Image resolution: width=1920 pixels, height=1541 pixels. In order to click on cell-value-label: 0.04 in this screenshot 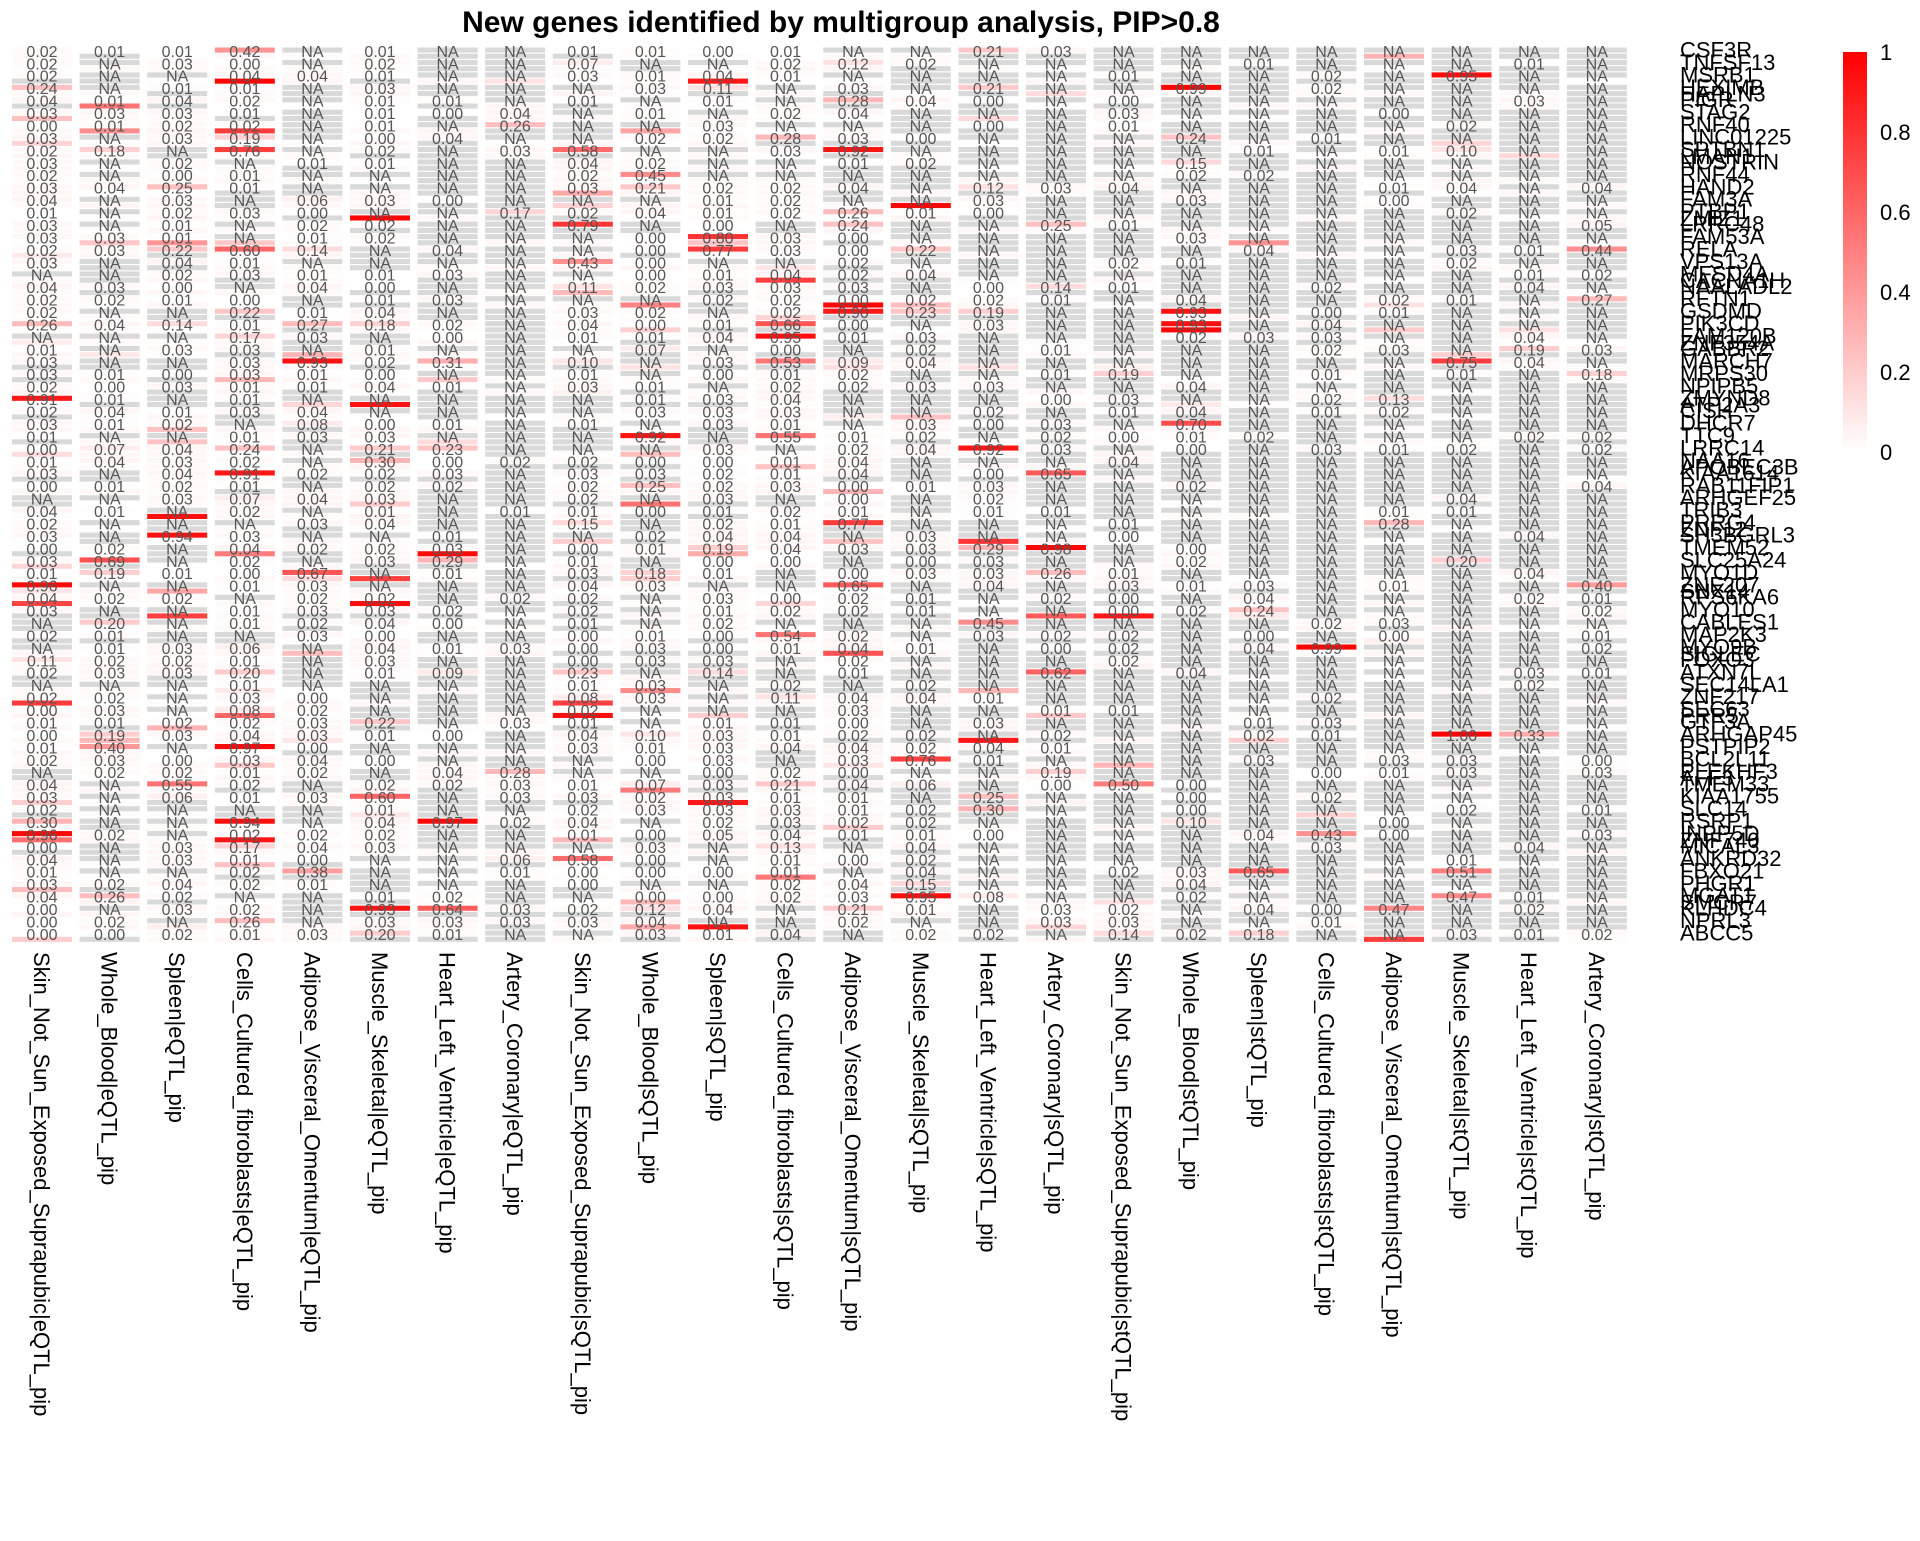, I will do `click(41, 860)`.